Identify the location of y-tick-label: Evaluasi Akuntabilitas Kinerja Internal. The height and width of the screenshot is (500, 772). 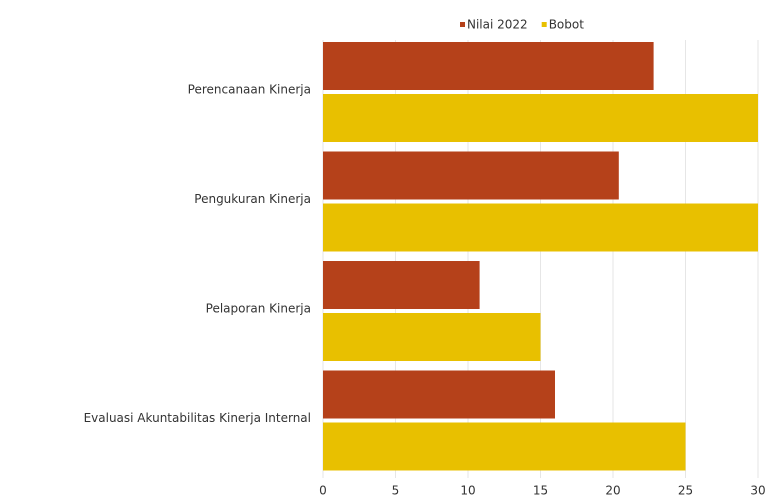
(197, 418).